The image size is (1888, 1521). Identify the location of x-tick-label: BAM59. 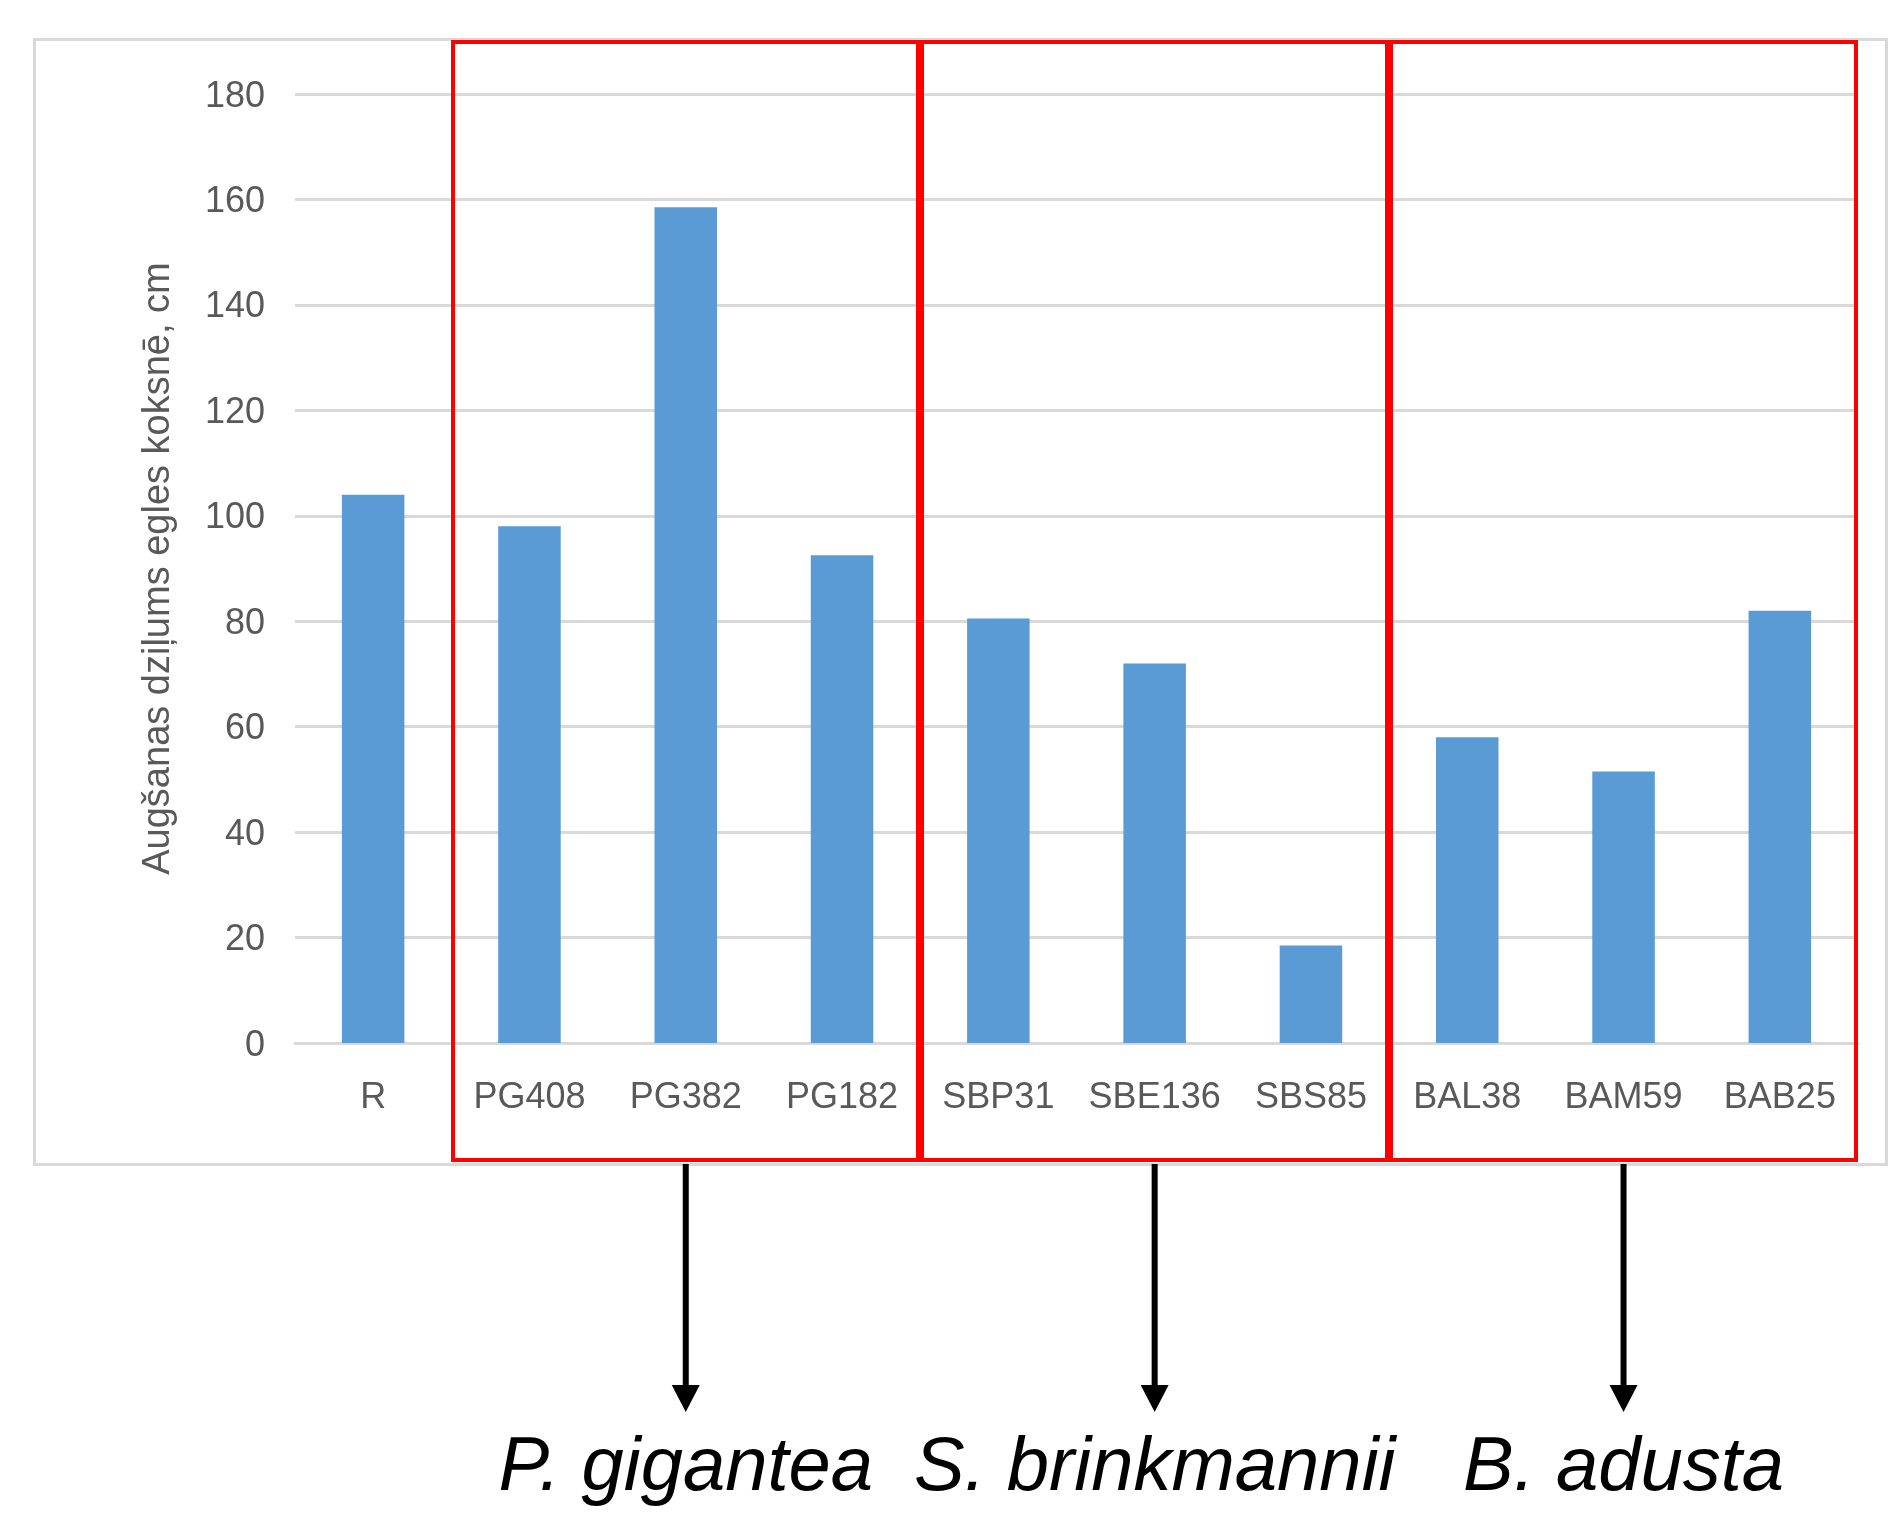
(1623, 1095).